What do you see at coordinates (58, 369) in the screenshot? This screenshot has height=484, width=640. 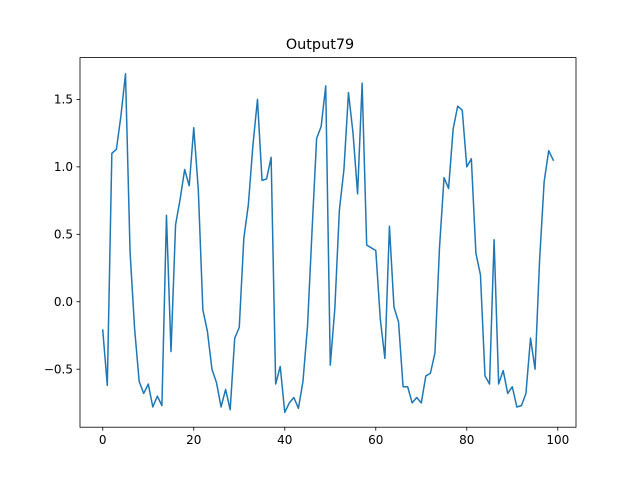 I see `y-tick-label: −0.5` at bounding box center [58, 369].